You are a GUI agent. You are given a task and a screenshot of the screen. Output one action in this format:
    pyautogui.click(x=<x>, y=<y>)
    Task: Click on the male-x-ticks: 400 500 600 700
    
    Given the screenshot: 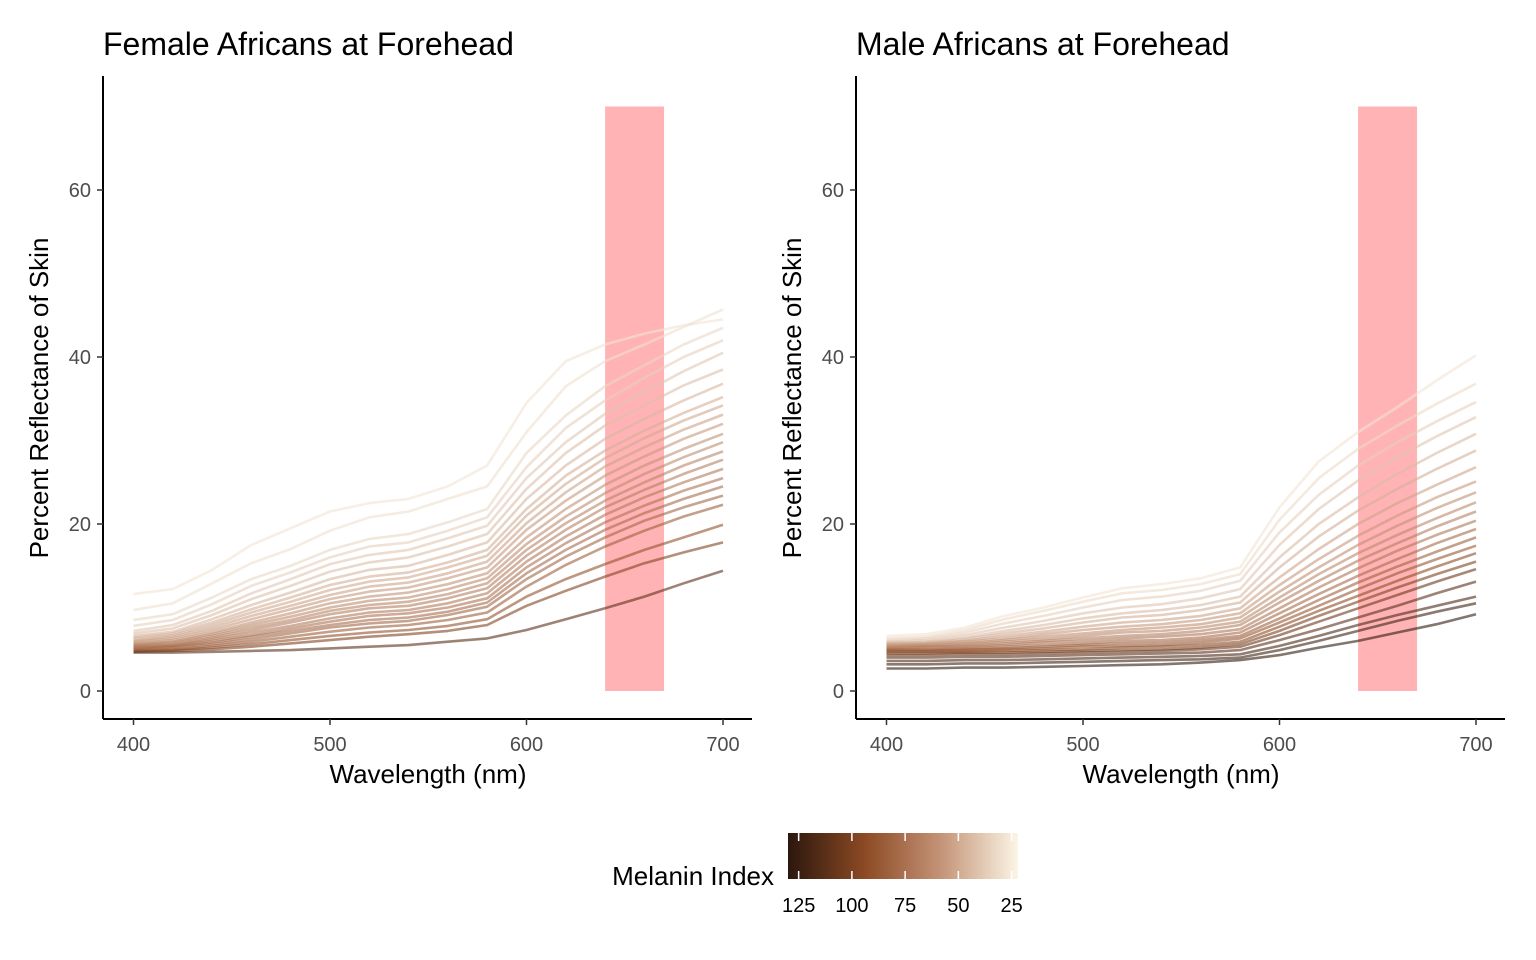 What is the action you would take?
    pyautogui.click(x=1181, y=737)
    